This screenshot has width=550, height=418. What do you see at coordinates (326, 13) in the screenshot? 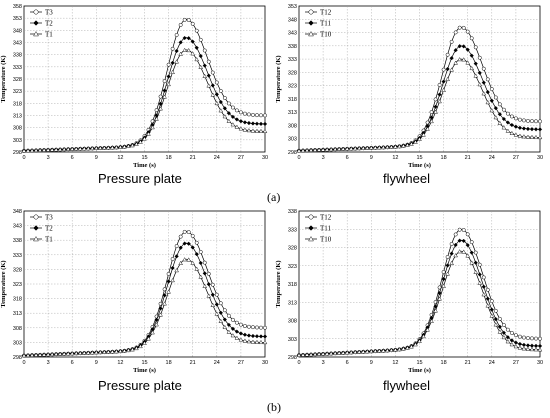
I see `legend-label-T12: T12` at bounding box center [326, 13].